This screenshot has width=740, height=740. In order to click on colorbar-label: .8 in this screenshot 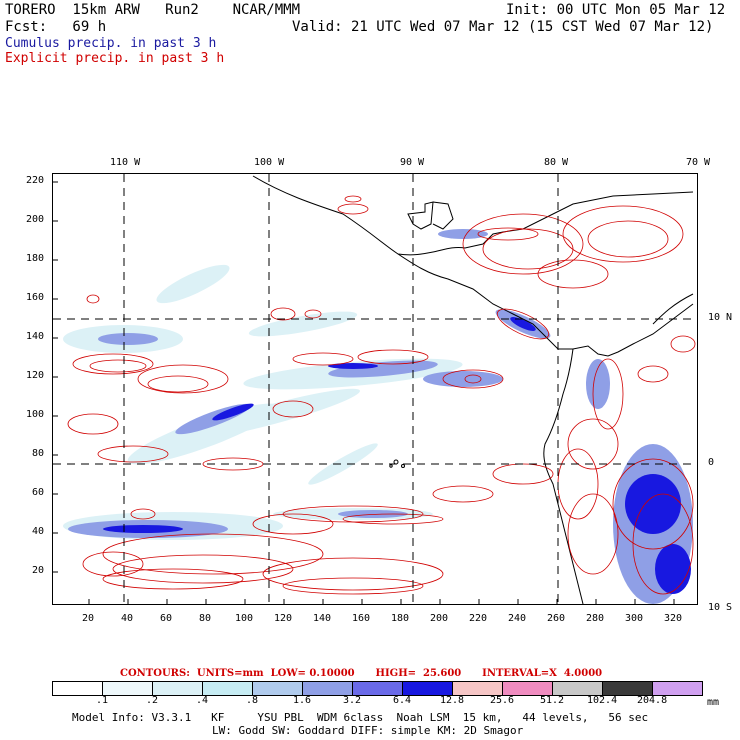, I will do `click(252, 700)`.